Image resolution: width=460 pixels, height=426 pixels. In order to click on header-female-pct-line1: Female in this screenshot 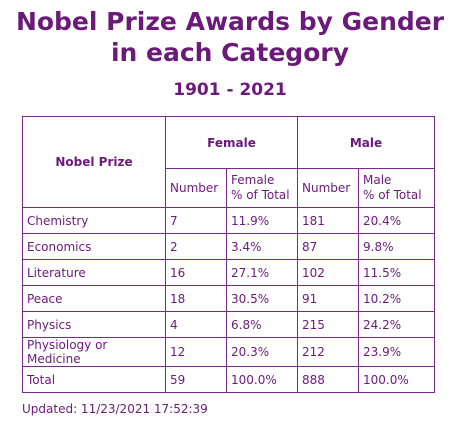, I will do `click(253, 180)`.